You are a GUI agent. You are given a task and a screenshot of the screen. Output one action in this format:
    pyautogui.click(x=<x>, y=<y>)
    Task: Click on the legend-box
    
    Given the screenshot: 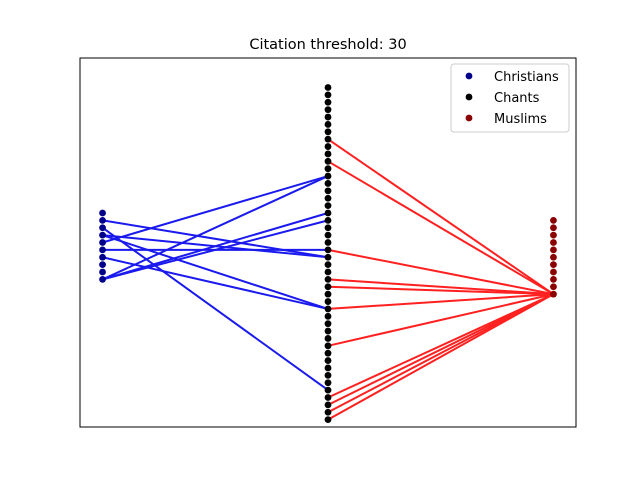 What is the action you would take?
    pyautogui.click(x=510, y=98)
    